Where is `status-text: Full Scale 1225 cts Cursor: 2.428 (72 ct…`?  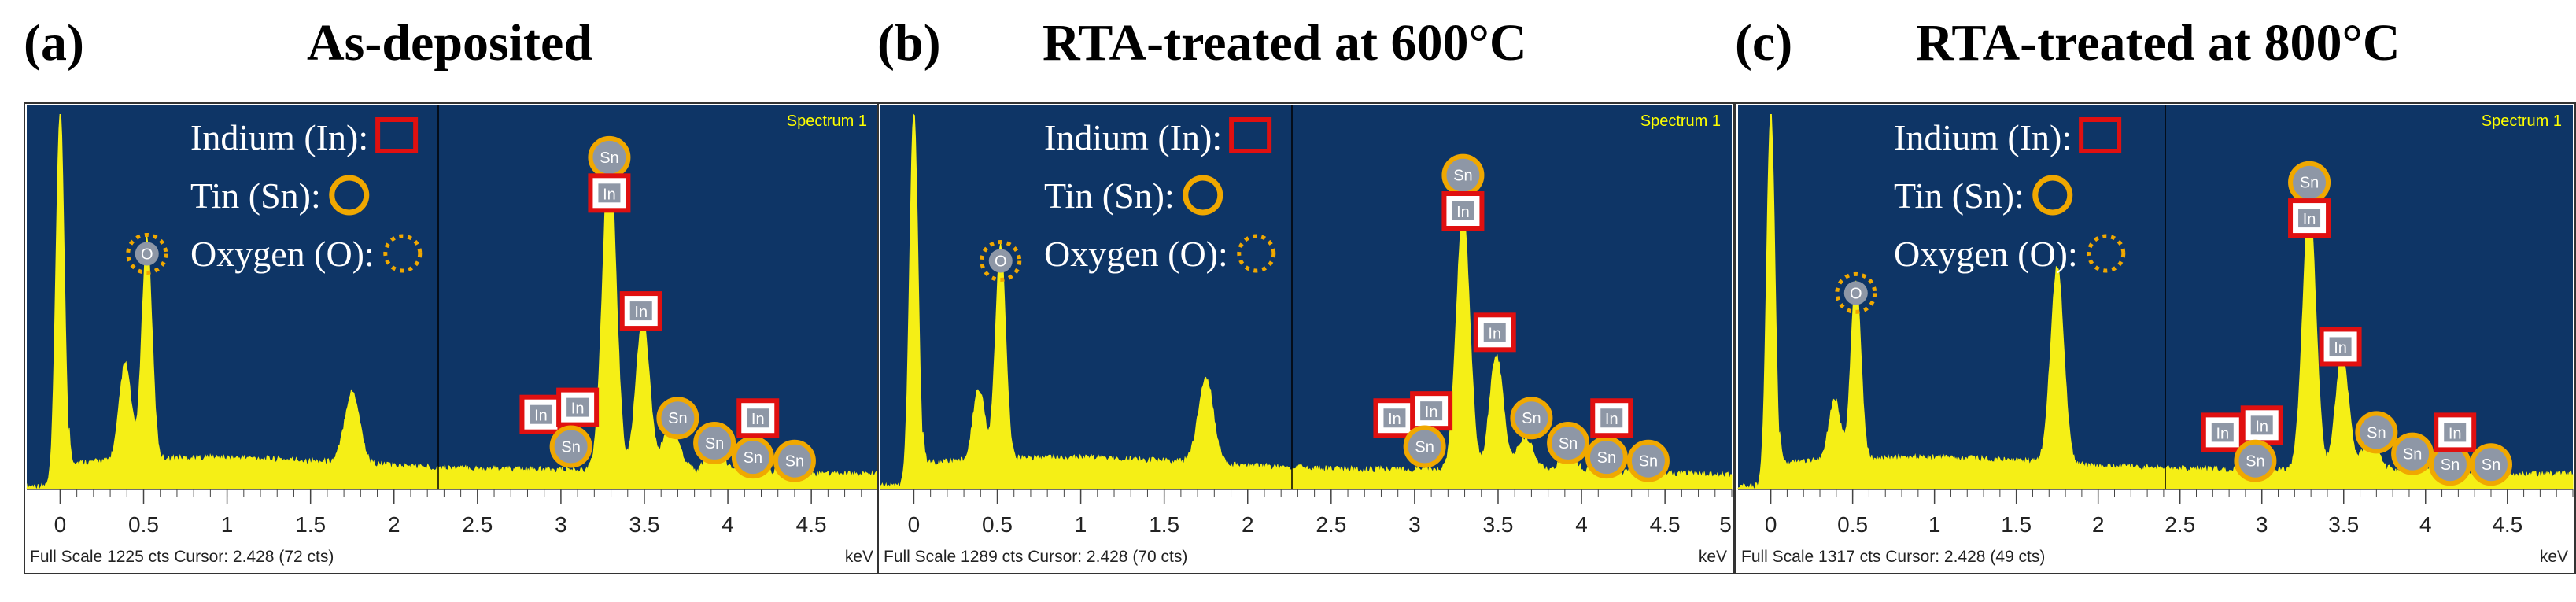 status-text: Full Scale 1225 cts Cursor: 2.428 (72 ct… is located at coordinates (182, 557).